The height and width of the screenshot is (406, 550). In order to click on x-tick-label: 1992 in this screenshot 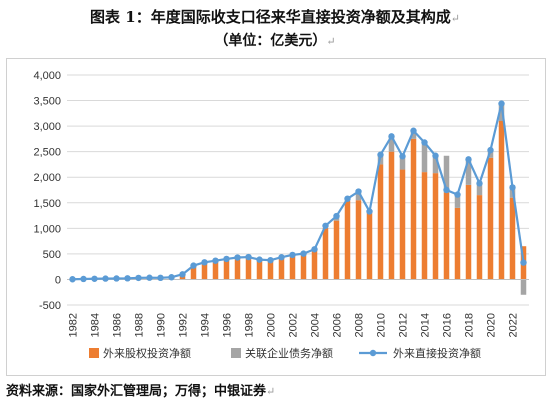, I will do `click(183, 325)`.